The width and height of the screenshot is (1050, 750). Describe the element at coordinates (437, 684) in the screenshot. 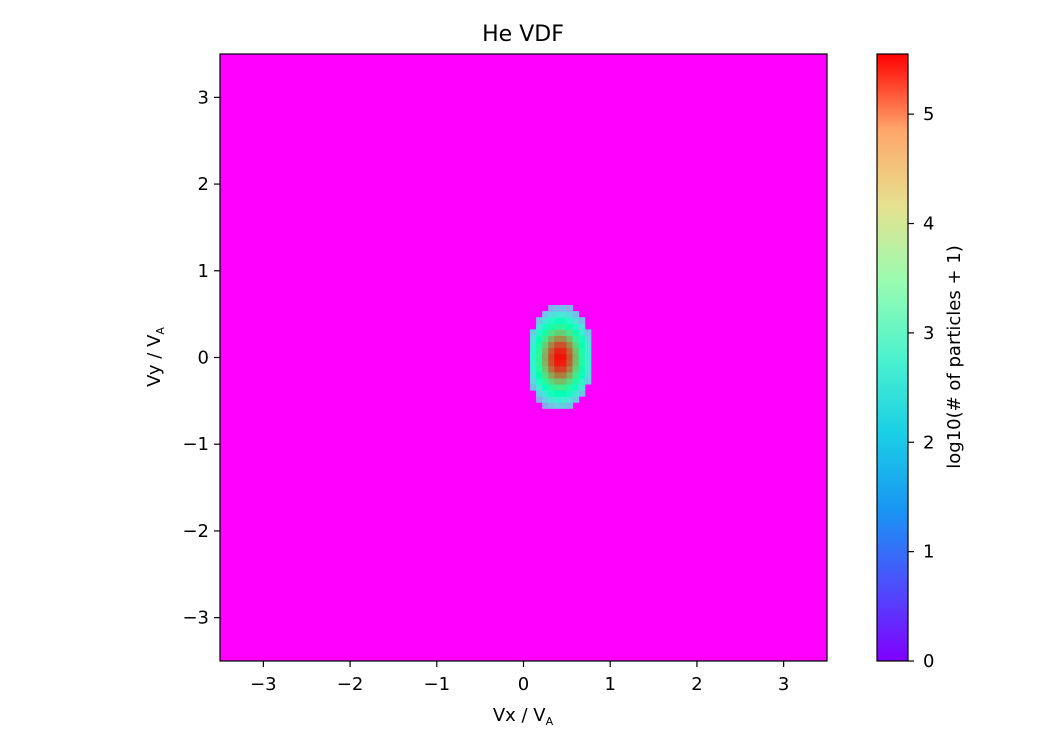

I see `x-tick-label: −1` at that location.